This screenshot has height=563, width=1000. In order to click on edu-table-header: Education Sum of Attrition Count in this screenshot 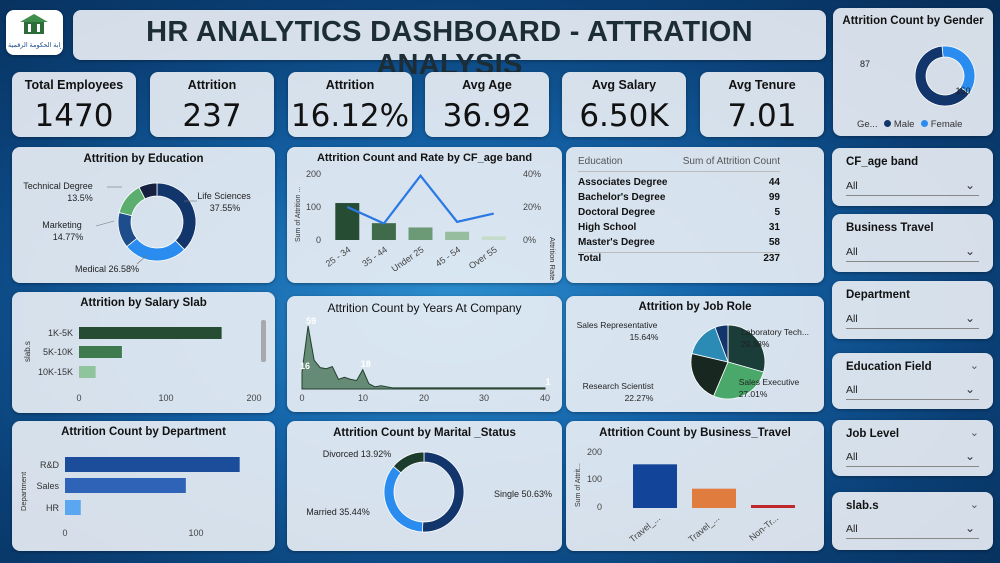, I will do `click(679, 164)`.